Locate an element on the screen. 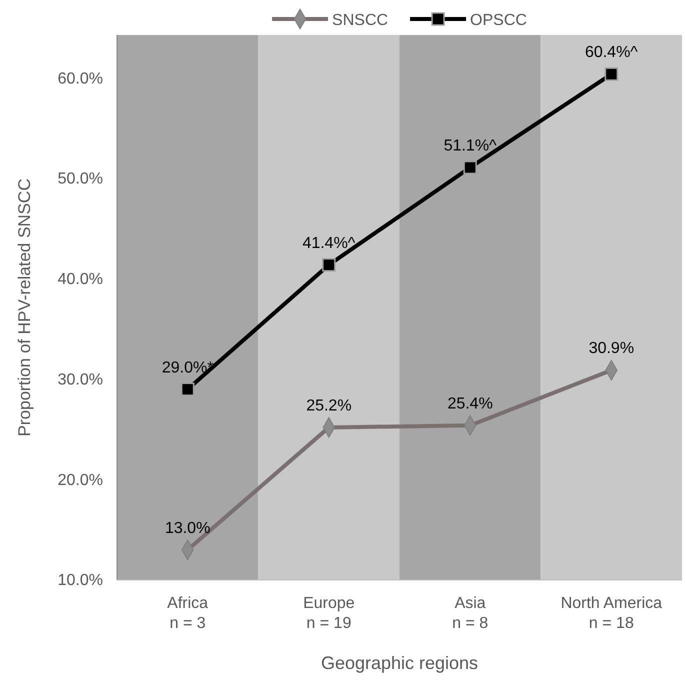 This screenshot has height=681, width=686. legend-label: OPSCC is located at coordinates (498, 20).